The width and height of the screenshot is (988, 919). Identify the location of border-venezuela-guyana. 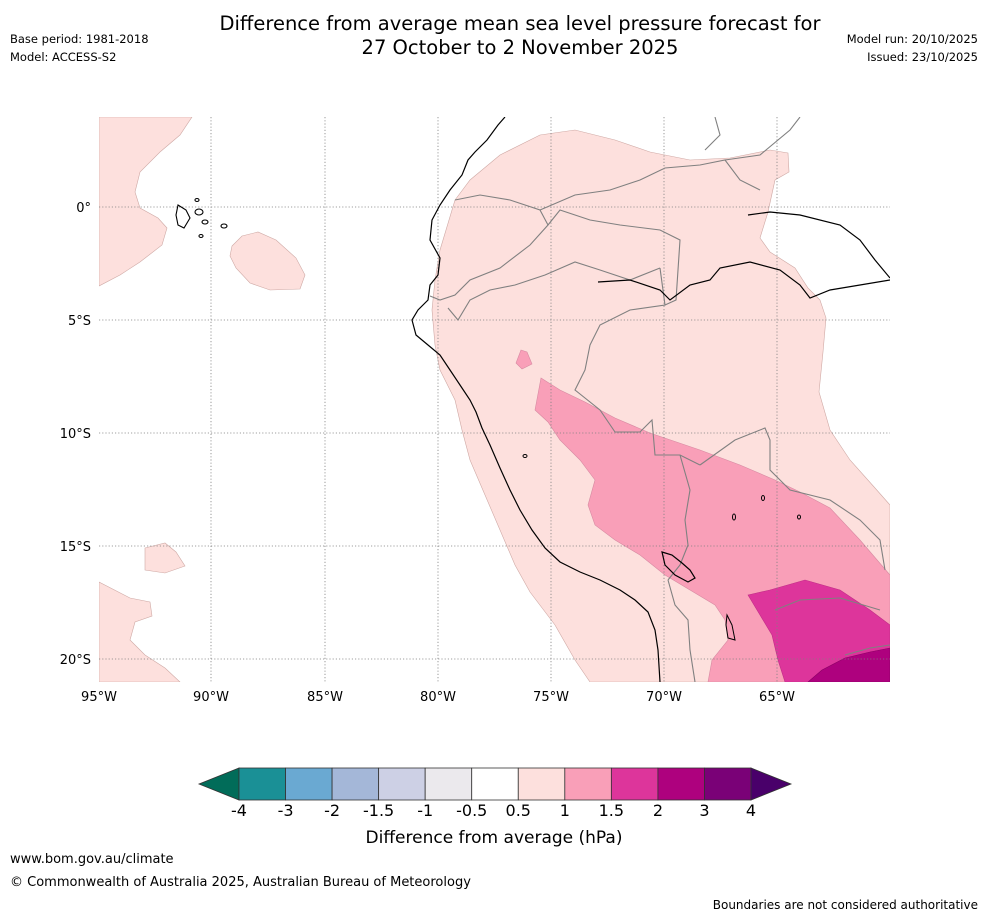
(762, 139).